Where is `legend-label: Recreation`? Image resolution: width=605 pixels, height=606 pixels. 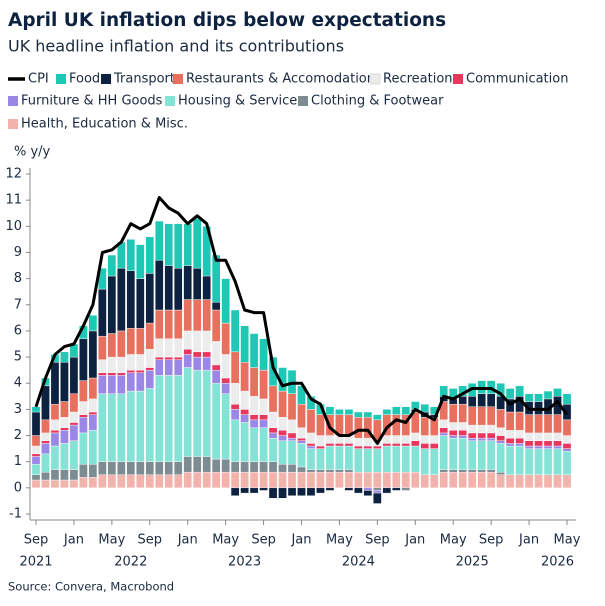 legend-label: Recreation is located at coordinates (418, 79).